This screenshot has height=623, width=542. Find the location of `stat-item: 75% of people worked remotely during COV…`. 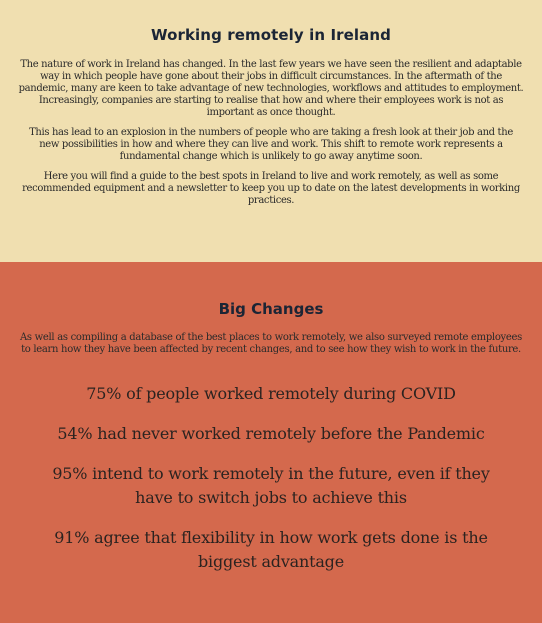

stat-item: 75% of people worked remotely during COV… is located at coordinates (271, 393).